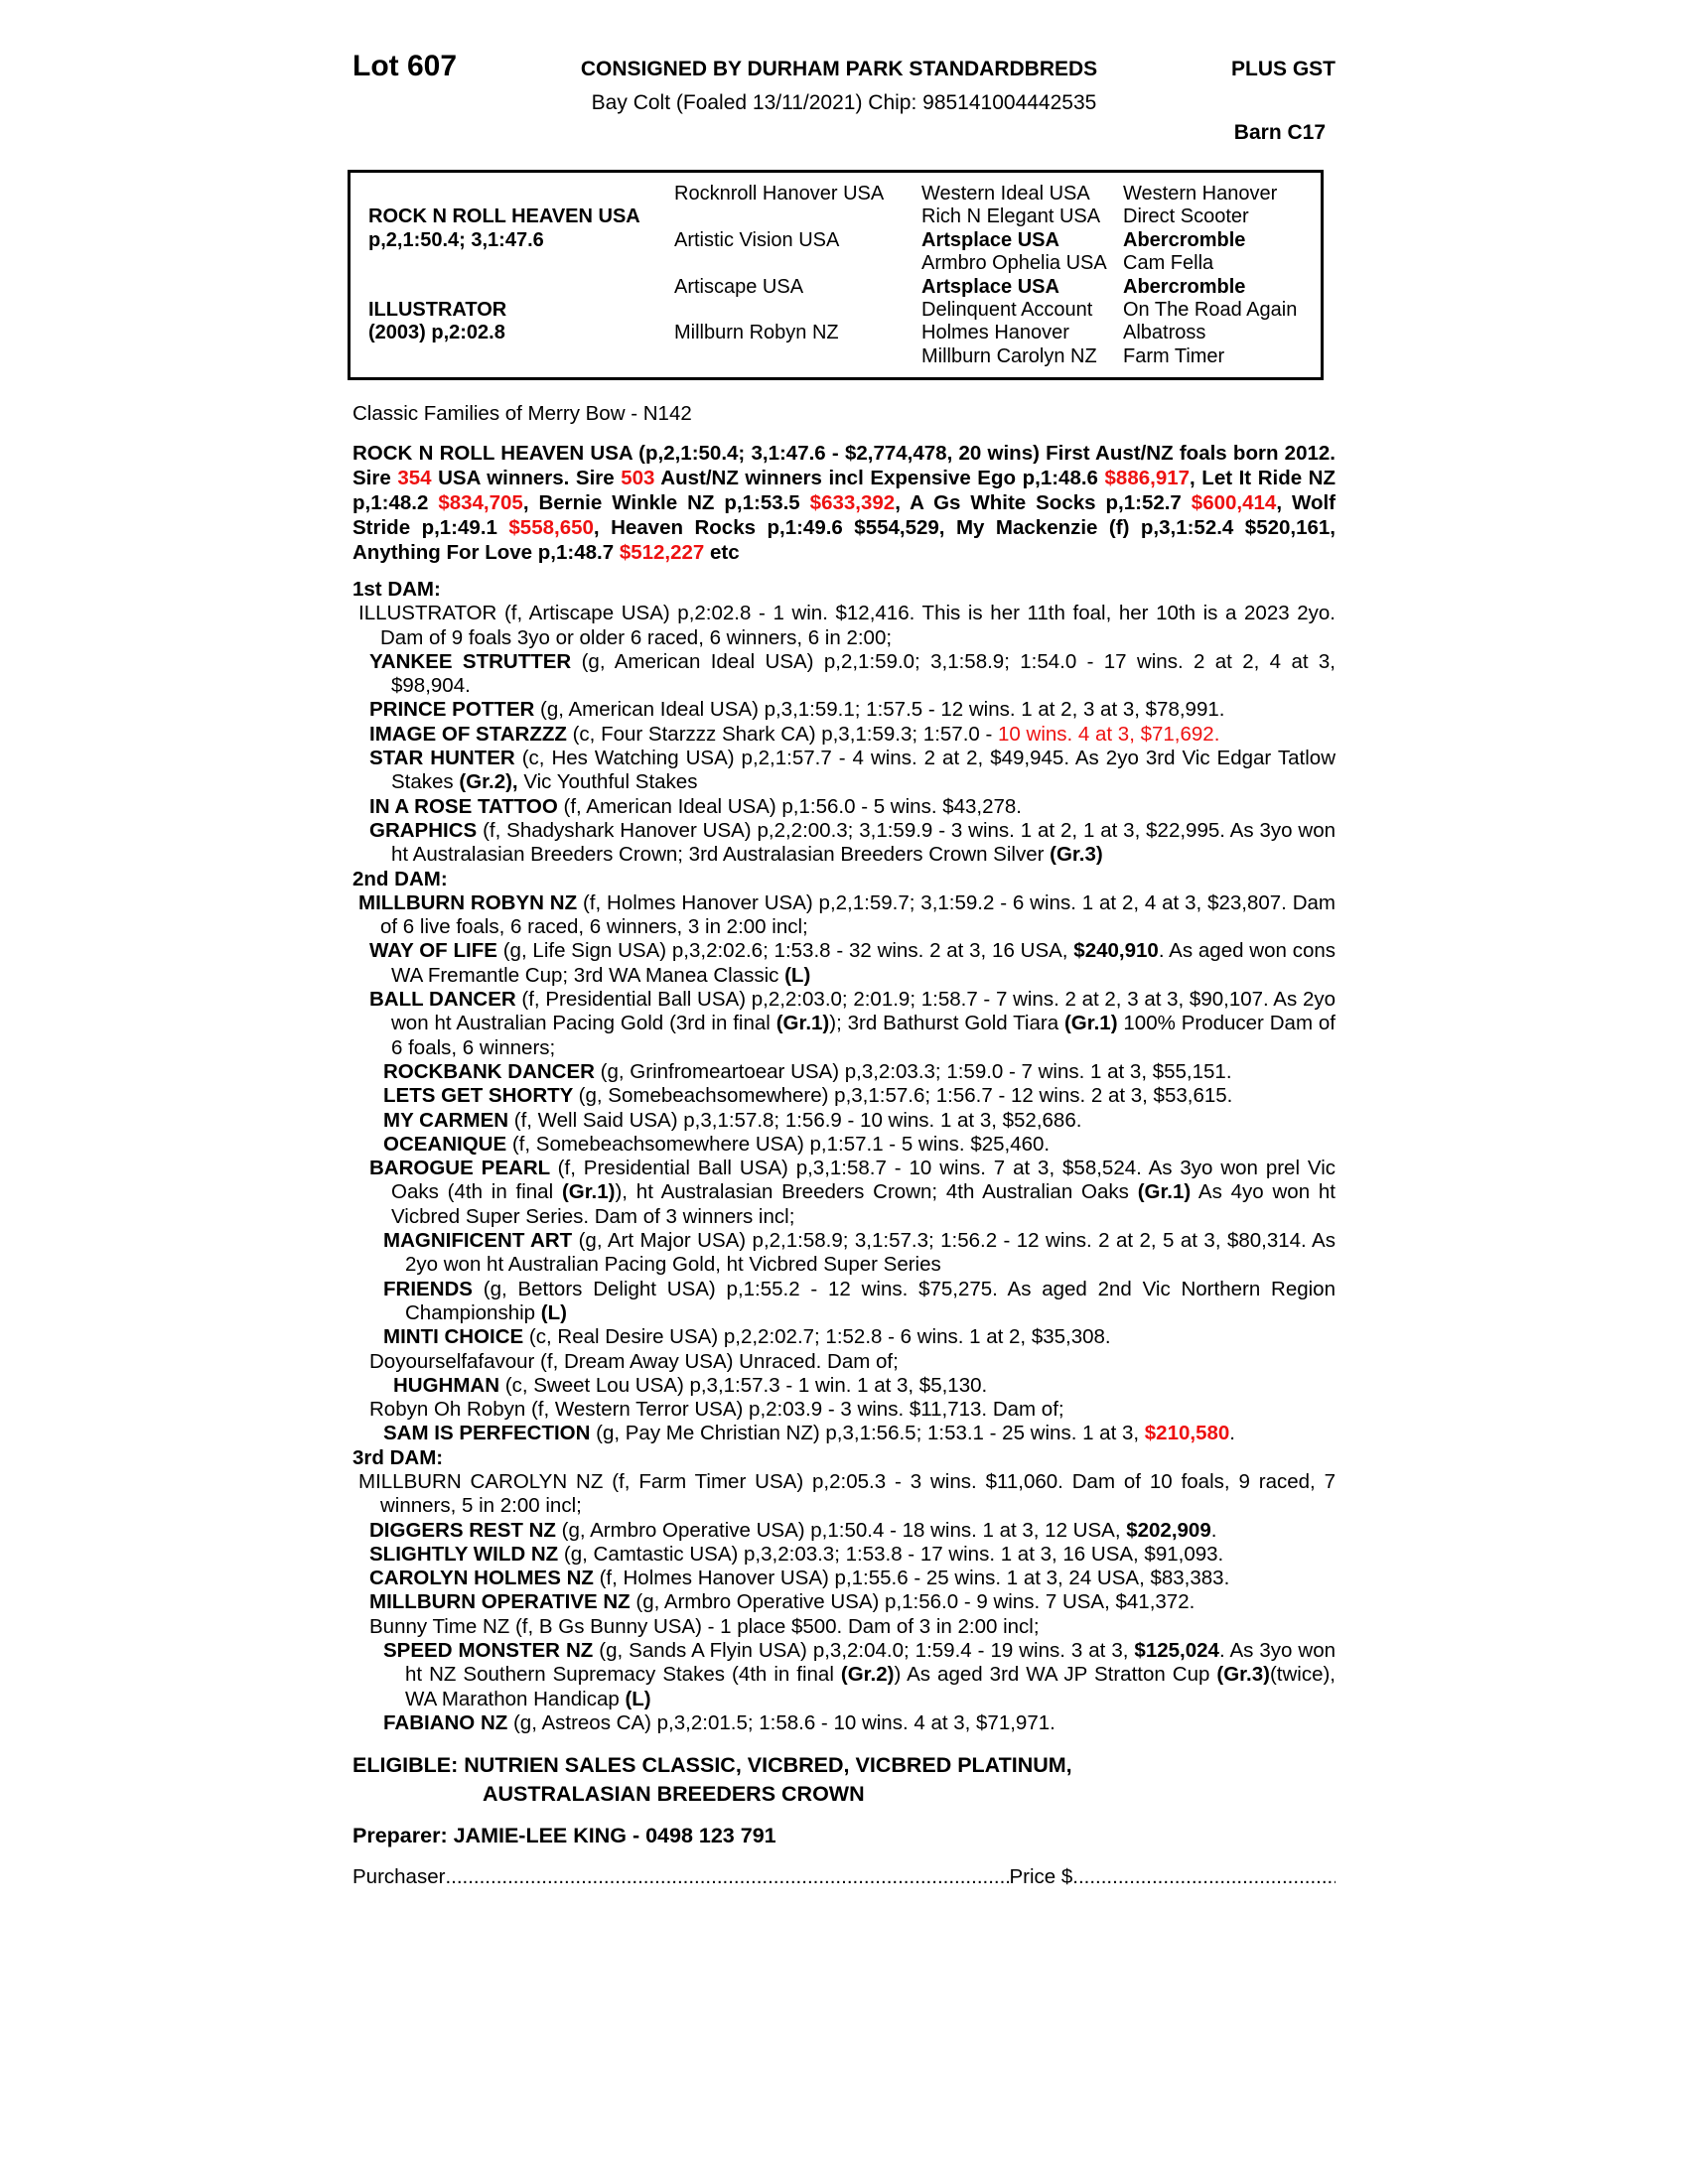  What do you see at coordinates (396, 589) in the screenshot?
I see `dam-heading: 1st DAM:` at bounding box center [396, 589].